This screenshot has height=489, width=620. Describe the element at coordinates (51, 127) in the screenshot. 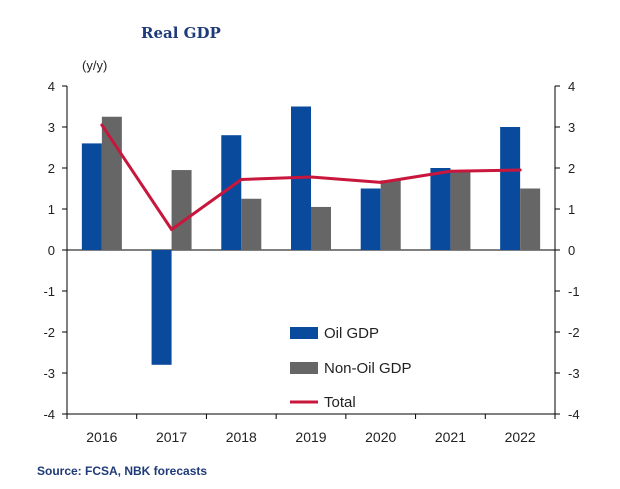

I see `y-tick-label-left: 3` at that location.